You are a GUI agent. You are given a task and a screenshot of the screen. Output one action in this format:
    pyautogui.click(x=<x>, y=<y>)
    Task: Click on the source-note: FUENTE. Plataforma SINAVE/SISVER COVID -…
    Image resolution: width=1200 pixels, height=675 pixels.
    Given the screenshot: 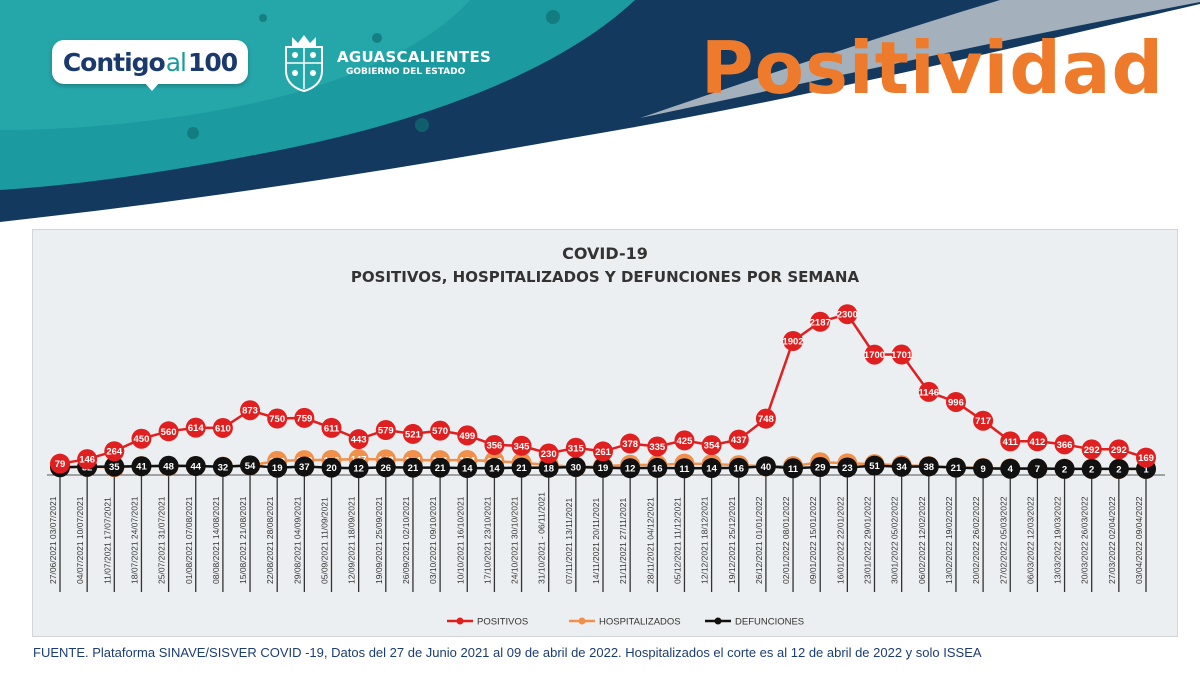 What is the action you would take?
    pyautogui.click(x=507, y=652)
    